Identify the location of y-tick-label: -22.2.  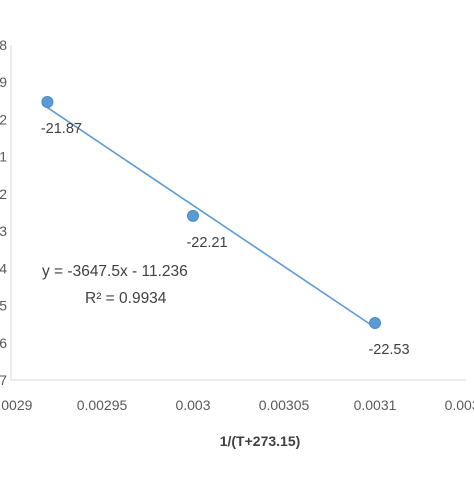
(3, 194).